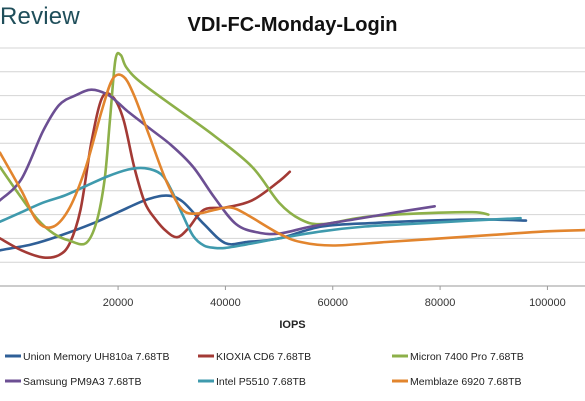 Image resolution: width=585 pixels, height=401 pixels. I want to click on legend-label: KIOXIA CD6 7.68TB, so click(263, 357).